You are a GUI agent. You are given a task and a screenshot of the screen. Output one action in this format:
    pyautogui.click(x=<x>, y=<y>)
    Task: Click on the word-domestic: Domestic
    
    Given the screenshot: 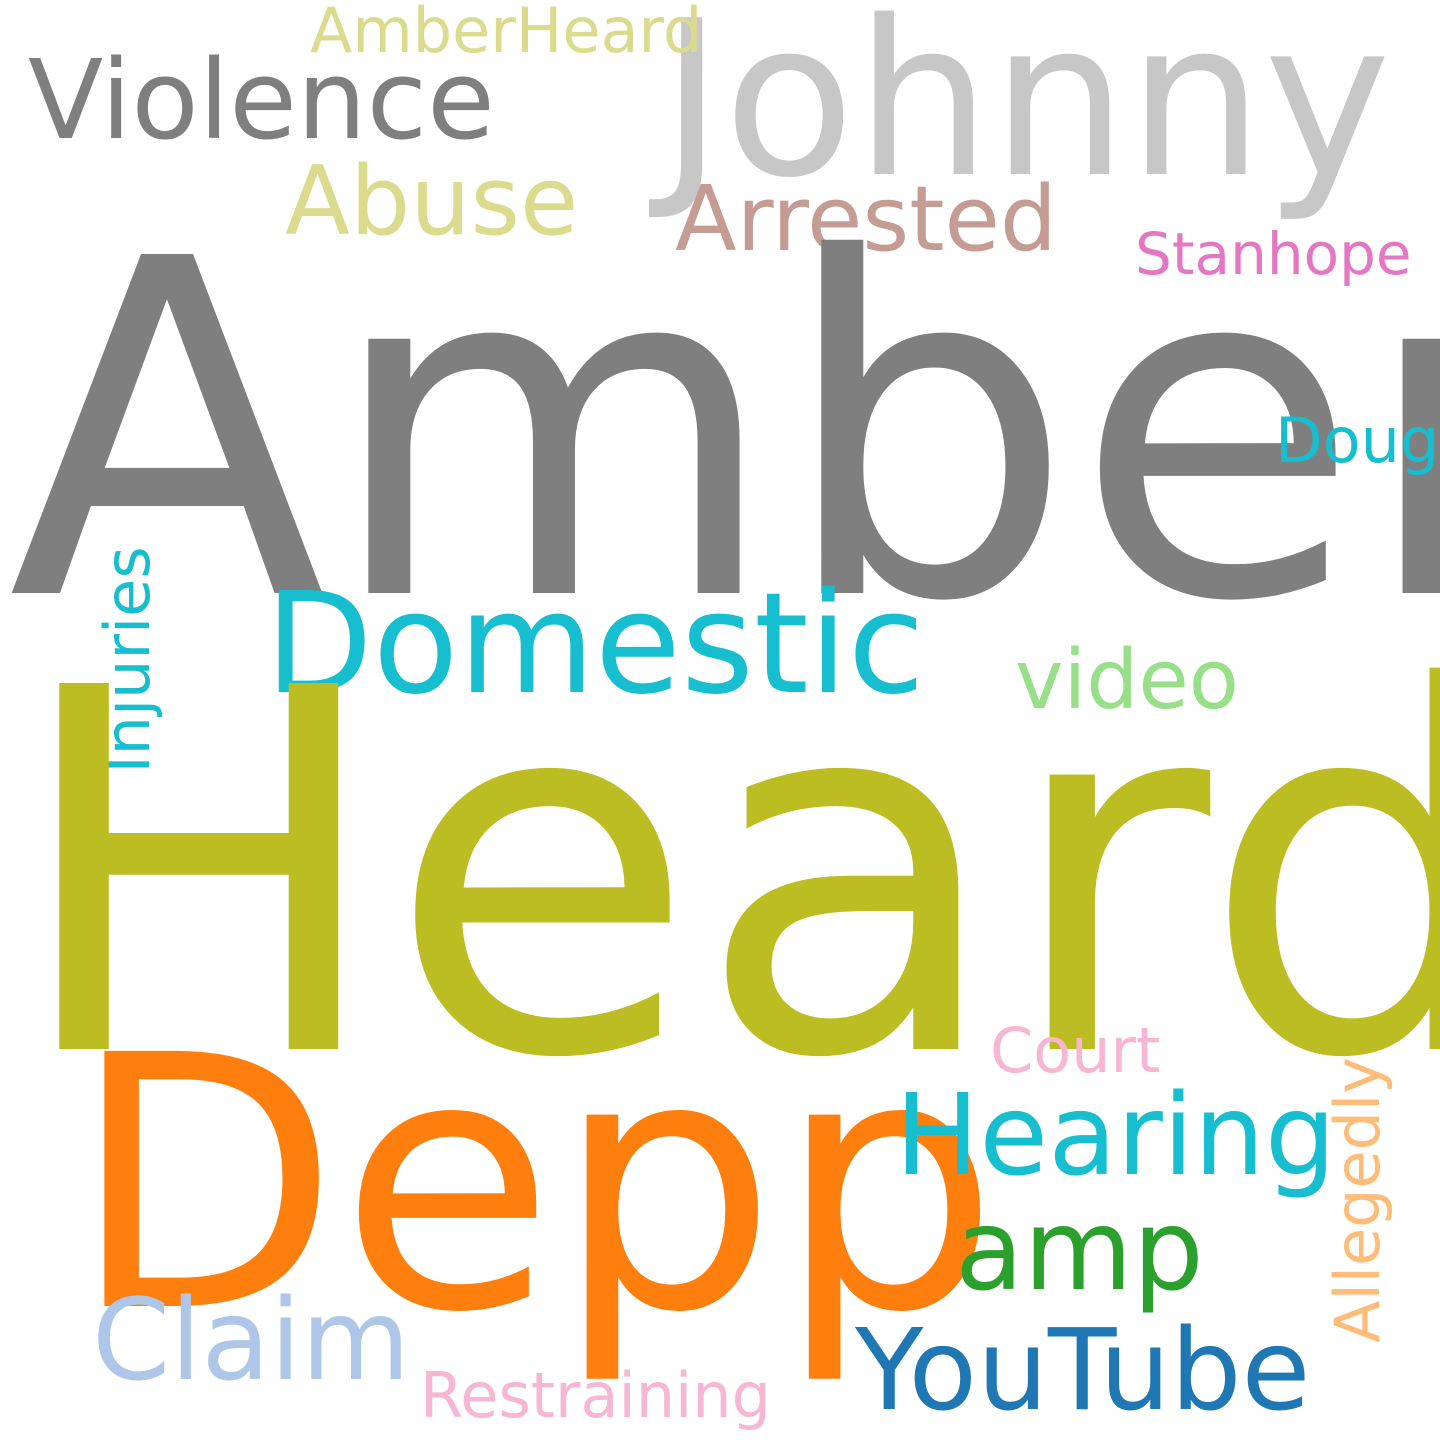 What is the action you would take?
    pyautogui.click(x=595, y=644)
    